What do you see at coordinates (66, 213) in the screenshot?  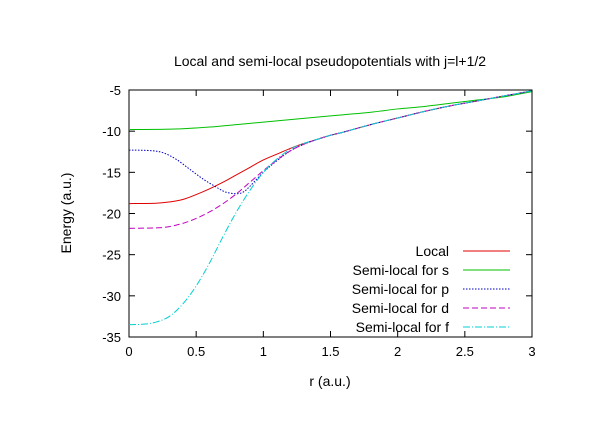 I see `y-axis-label: Energy (a.u.)` at bounding box center [66, 213].